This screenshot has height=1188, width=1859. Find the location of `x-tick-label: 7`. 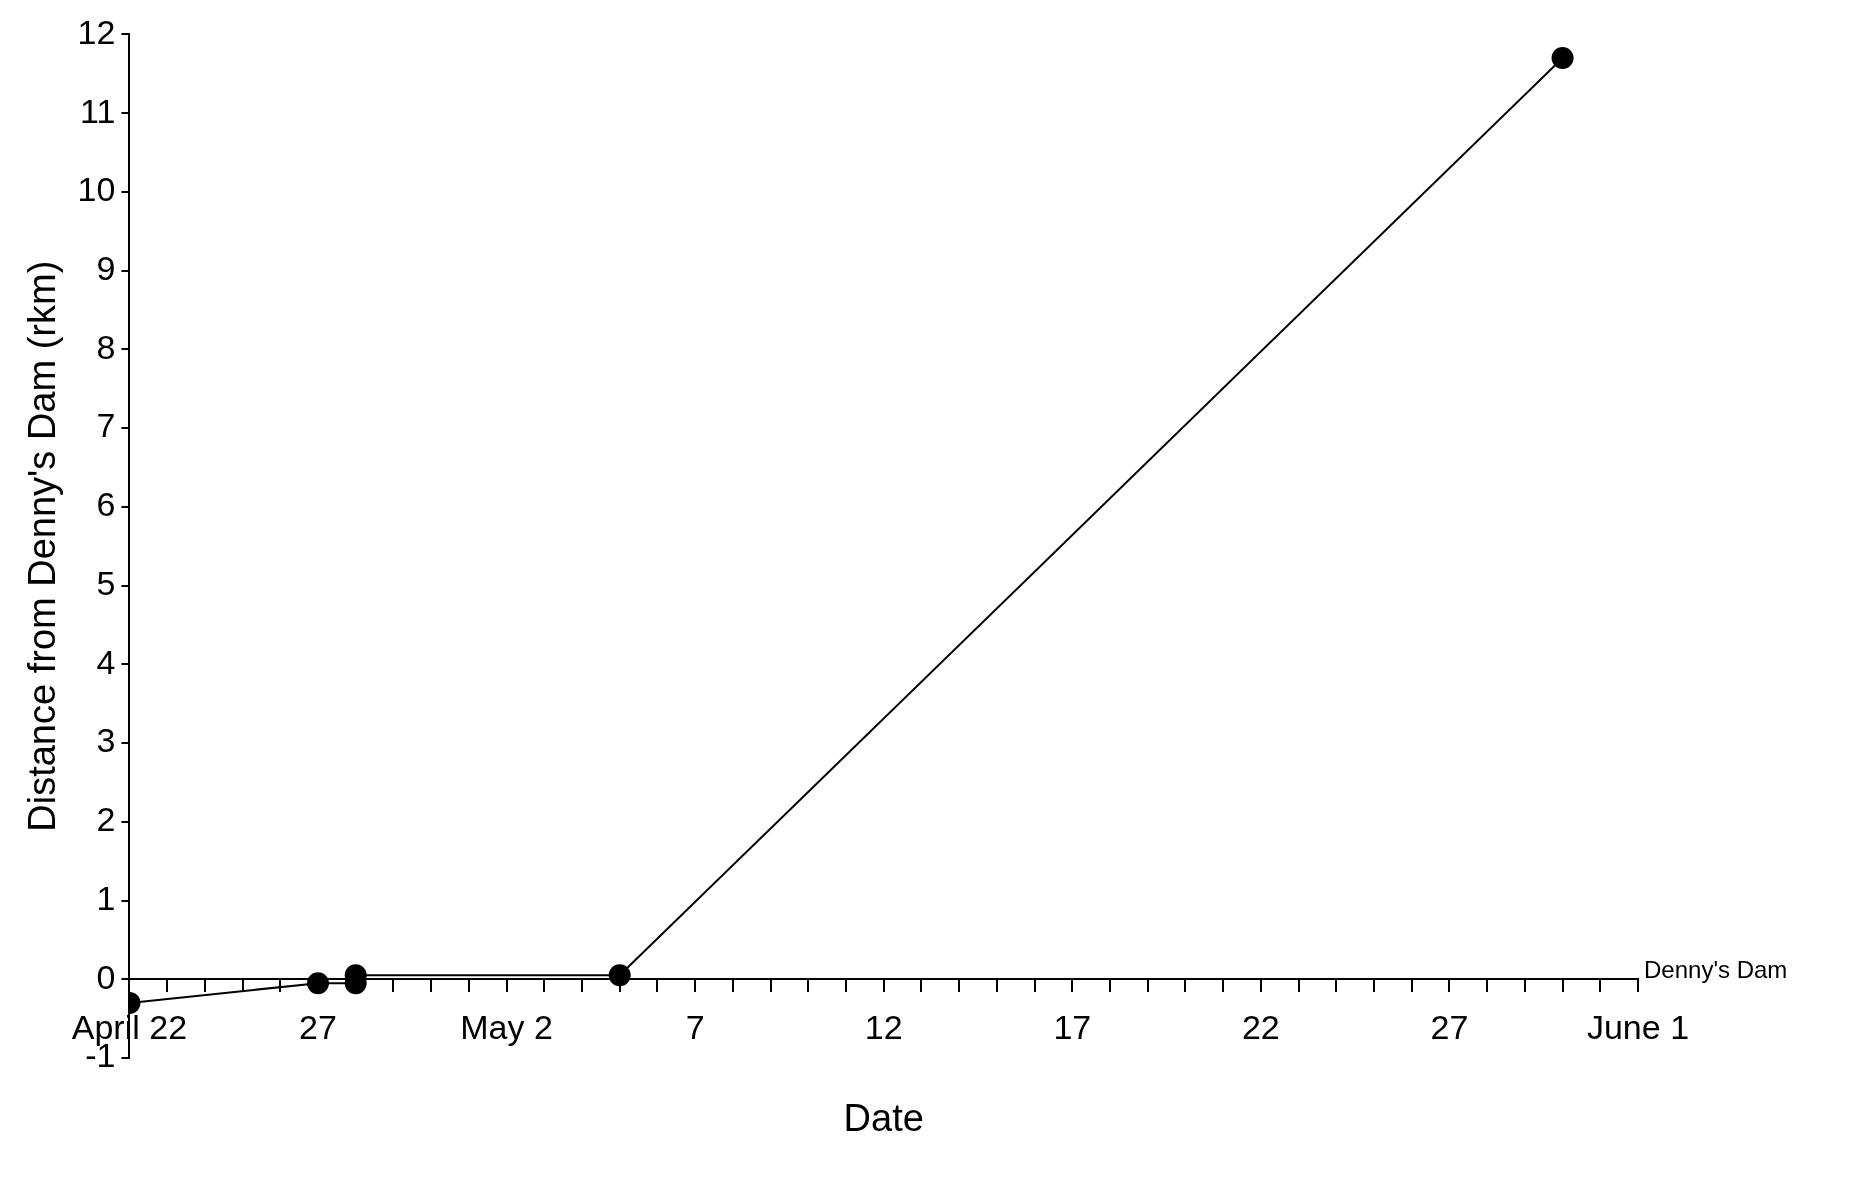

x-tick-label: 7 is located at coordinates (695, 1027).